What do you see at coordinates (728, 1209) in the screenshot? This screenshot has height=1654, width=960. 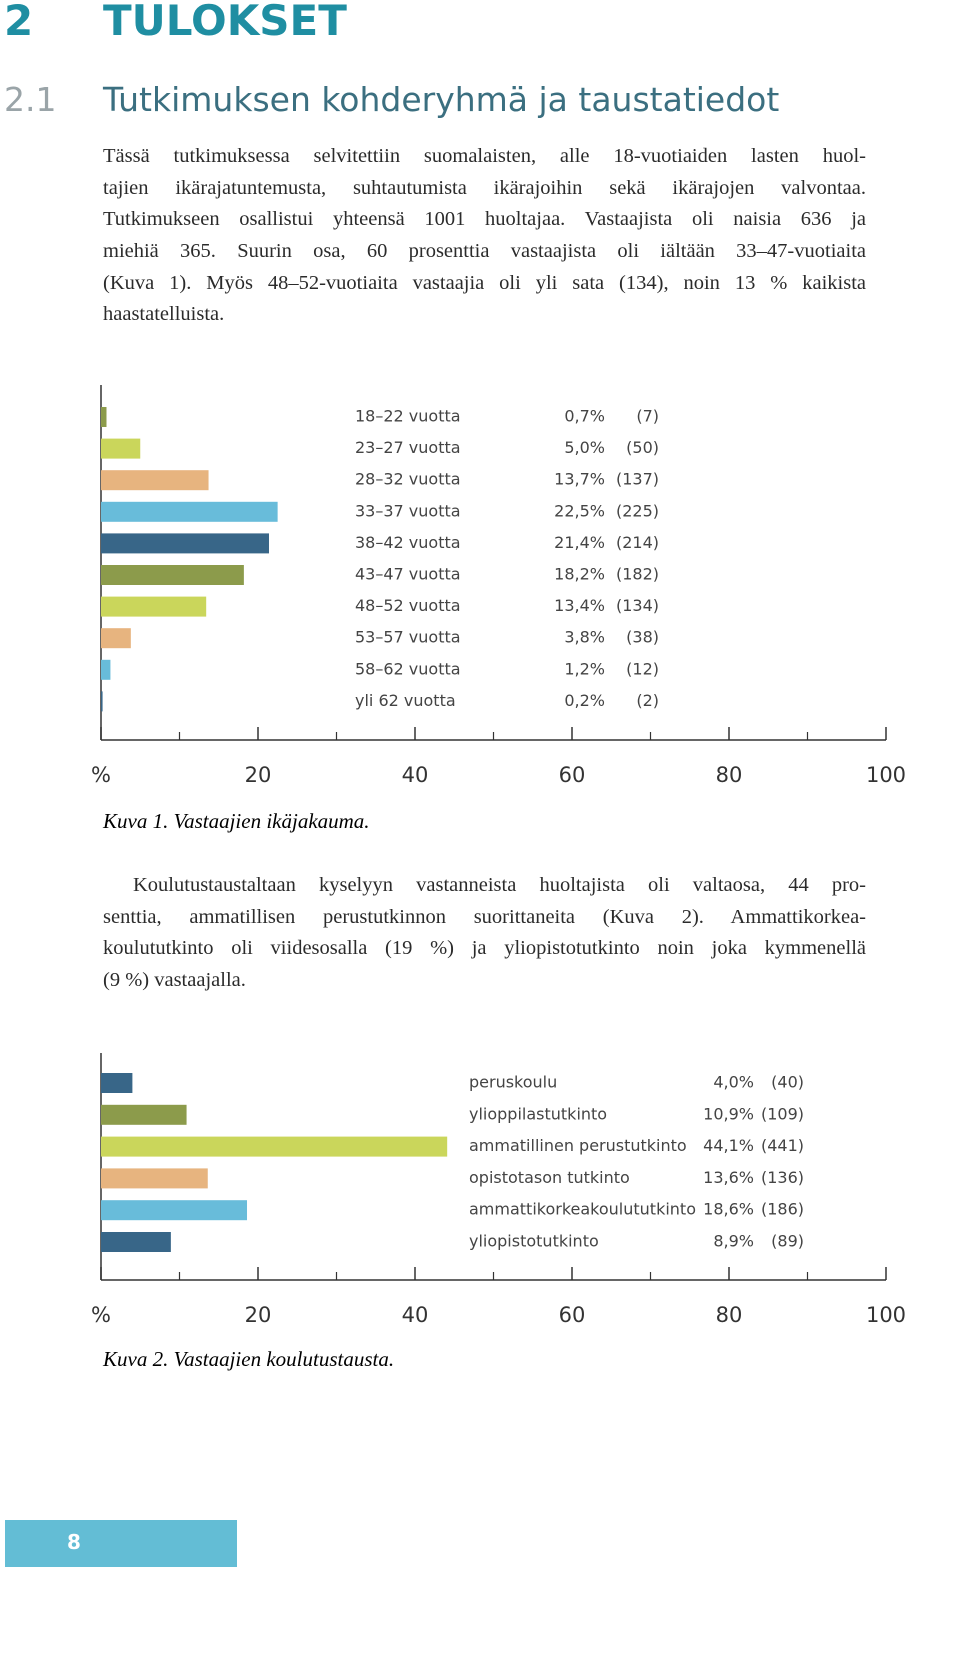 I see `value-label: 18,6%` at bounding box center [728, 1209].